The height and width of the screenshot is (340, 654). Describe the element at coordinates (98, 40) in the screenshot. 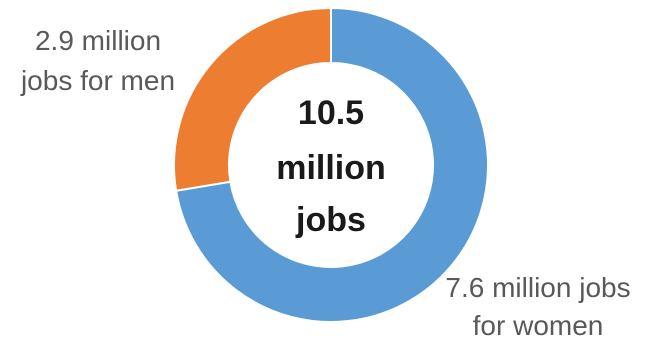

I see `men-label-line-1: 2.9 million` at that location.